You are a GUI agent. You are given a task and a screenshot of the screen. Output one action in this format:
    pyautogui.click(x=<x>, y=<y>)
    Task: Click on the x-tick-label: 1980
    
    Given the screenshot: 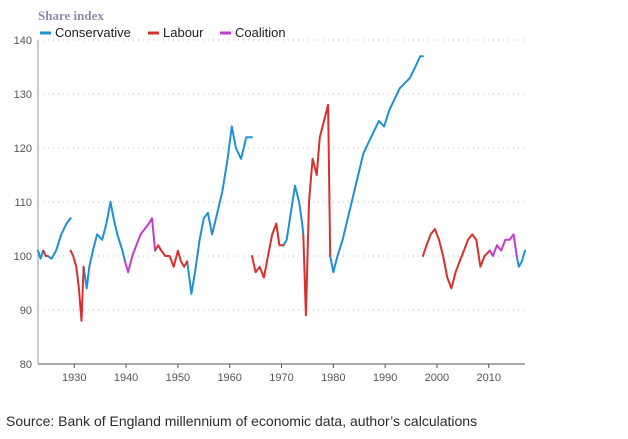 What is the action you would take?
    pyautogui.click(x=333, y=378)
    